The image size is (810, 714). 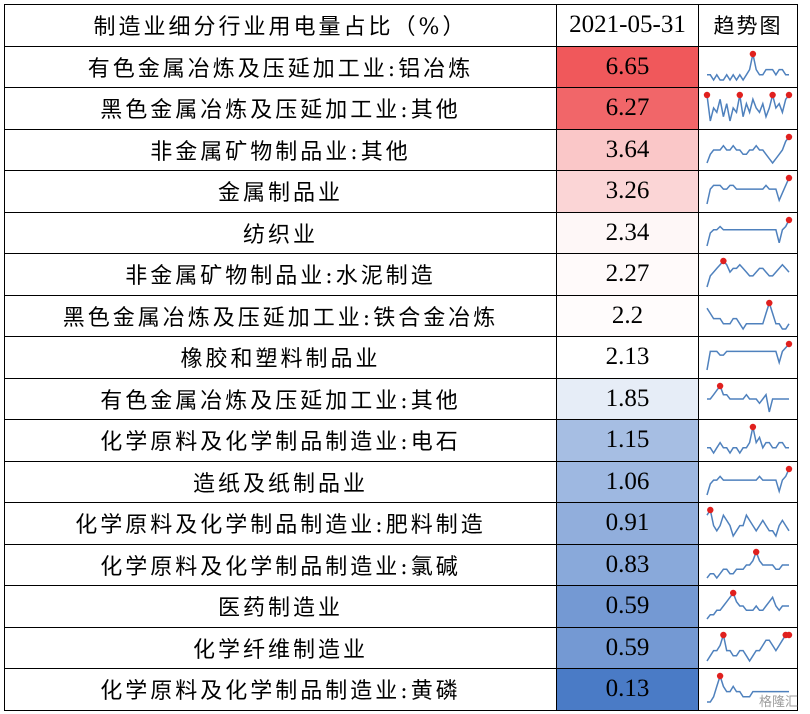 What do you see at coordinates (280, 108) in the screenshot?
I see `row-category: 黑色金属冶炼及压延加工业:其他` at bounding box center [280, 108].